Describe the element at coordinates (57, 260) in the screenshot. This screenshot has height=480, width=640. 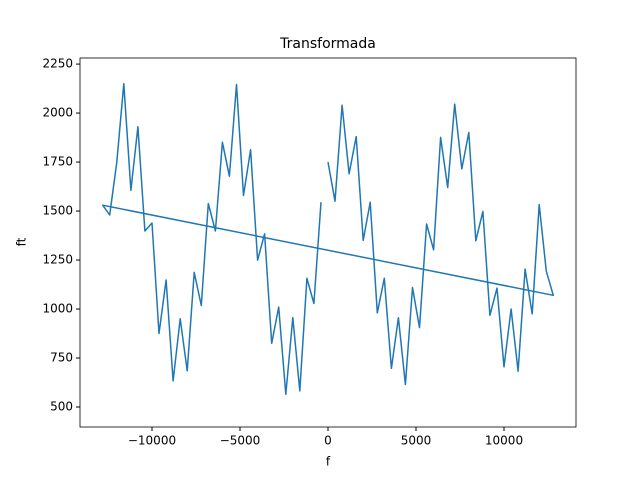
I see `y-tick-label: 1250` at that location.